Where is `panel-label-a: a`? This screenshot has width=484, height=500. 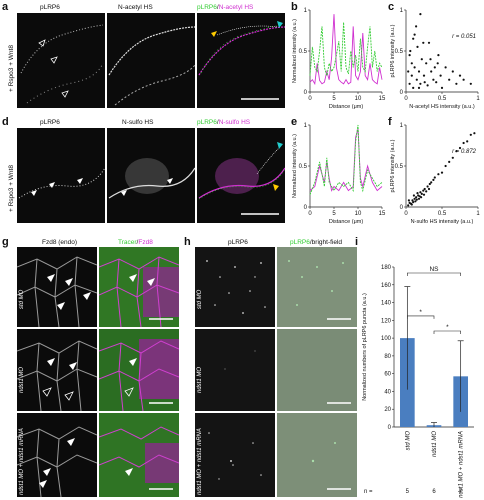
panel-label-a: a is located at coordinates (5, 7).